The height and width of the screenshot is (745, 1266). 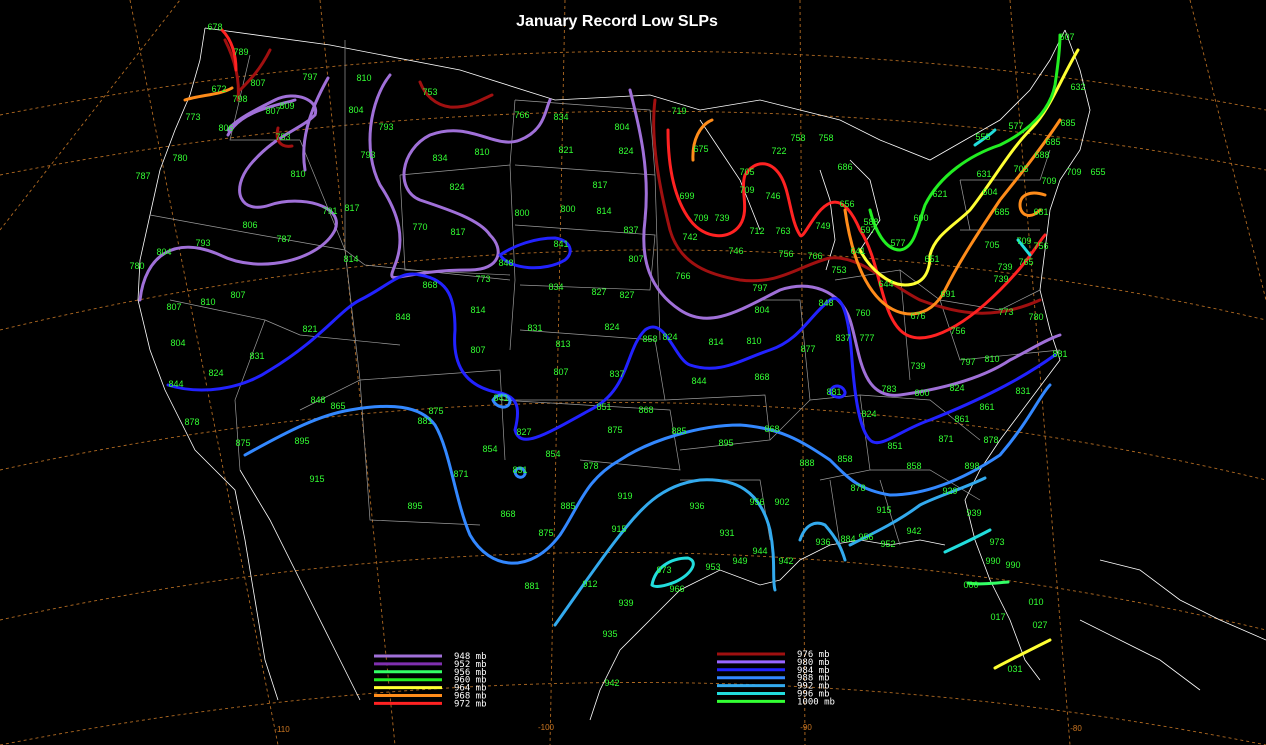 What do you see at coordinates (867, 230) in the screenshot?
I see `station-value: 597` at bounding box center [867, 230].